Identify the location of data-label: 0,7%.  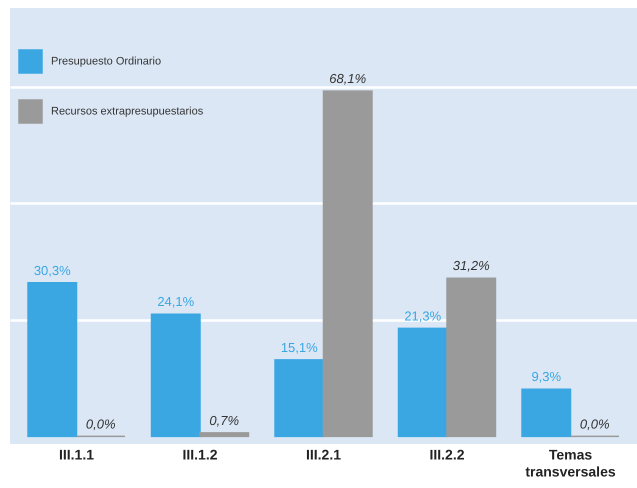
(224, 420).